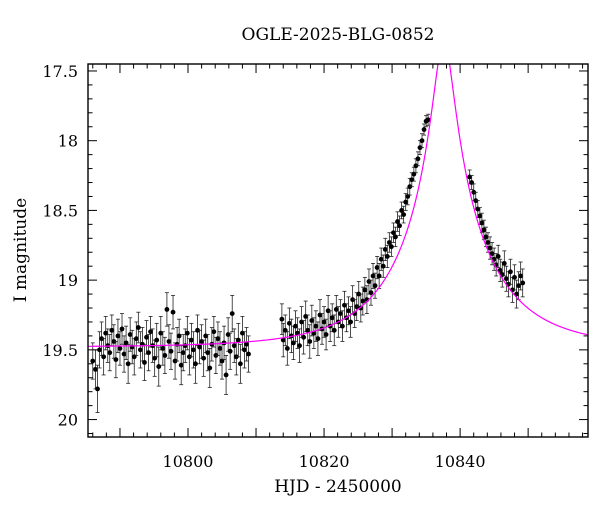 This screenshot has width=600, height=517. Describe the element at coordinates (460, 461) in the screenshot. I see `x-tick-label: 10840` at that location.